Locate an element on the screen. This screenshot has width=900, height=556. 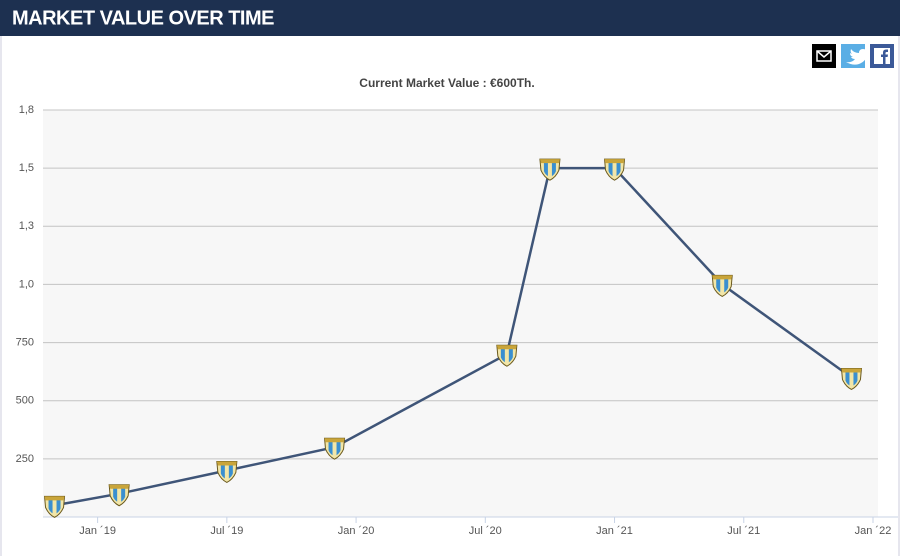
header-title: MARKET VALUE OVER TIME is located at coordinates (143, 18).